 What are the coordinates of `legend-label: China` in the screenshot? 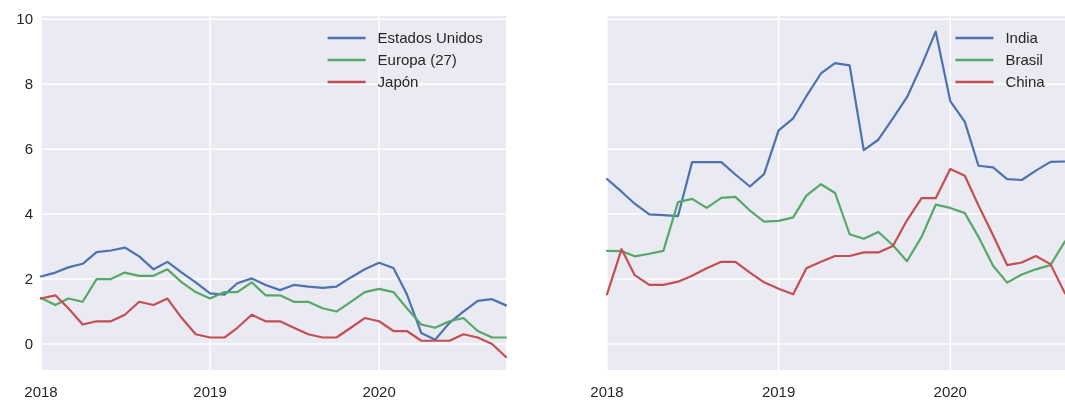 It's located at (1025, 82).